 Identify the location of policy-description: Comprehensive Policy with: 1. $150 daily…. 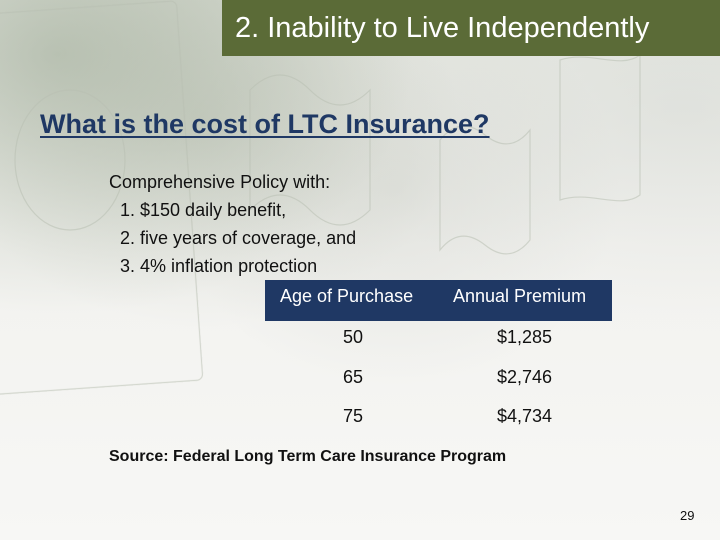
(232, 224).